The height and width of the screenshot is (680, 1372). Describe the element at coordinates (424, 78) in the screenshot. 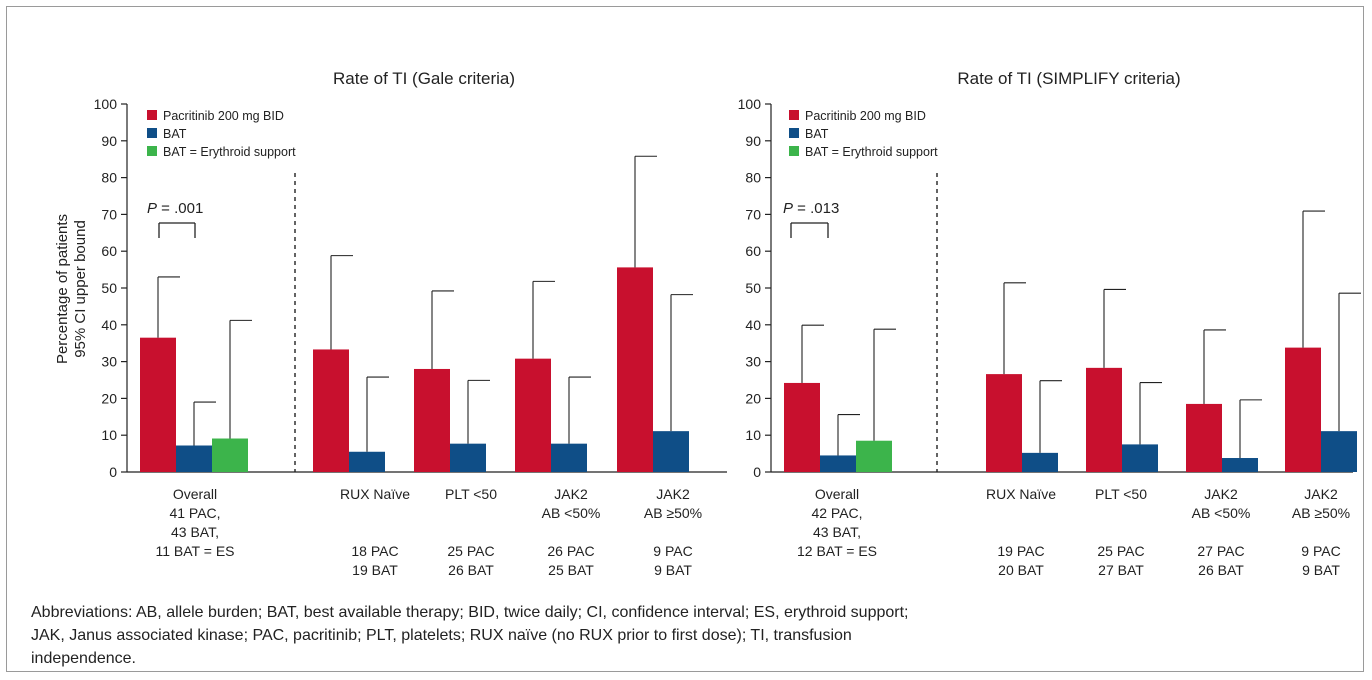

I see `chart-title: Rate of TI (Gale criteria)` at that location.